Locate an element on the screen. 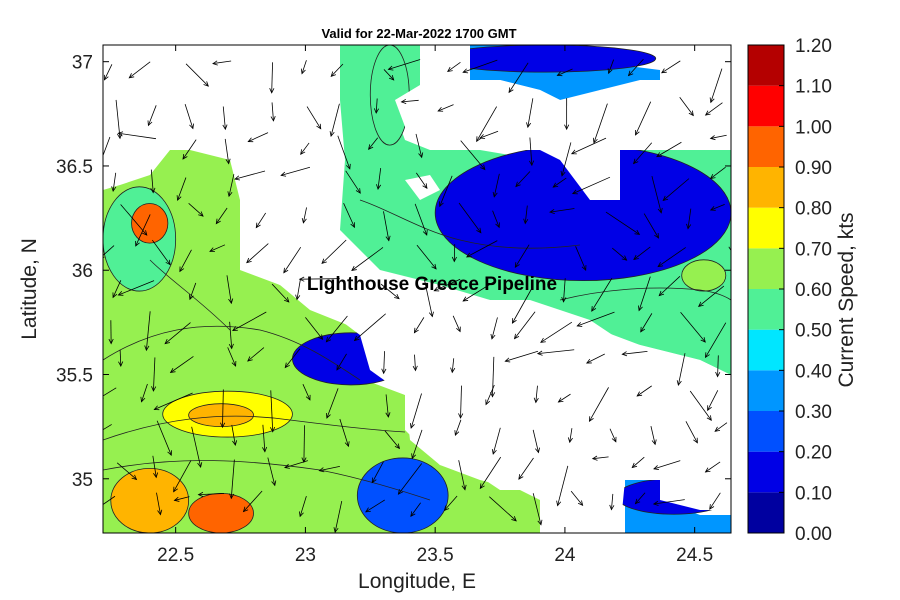 The width and height of the screenshot is (900, 600). colorbar-tick-label: 0.10 is located at coordinates (813, 493).